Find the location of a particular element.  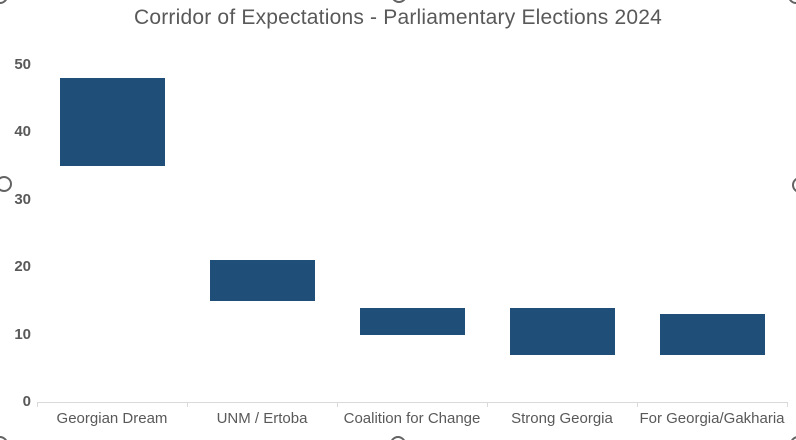

y-tick-label: 10 is located at coordinates (22, 334).